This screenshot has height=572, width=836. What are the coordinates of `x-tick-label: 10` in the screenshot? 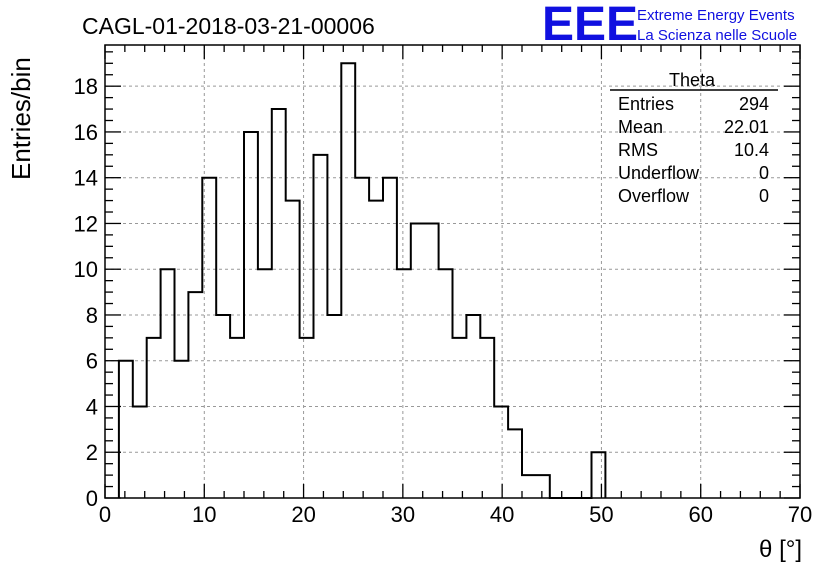 It's located at (204, 514).